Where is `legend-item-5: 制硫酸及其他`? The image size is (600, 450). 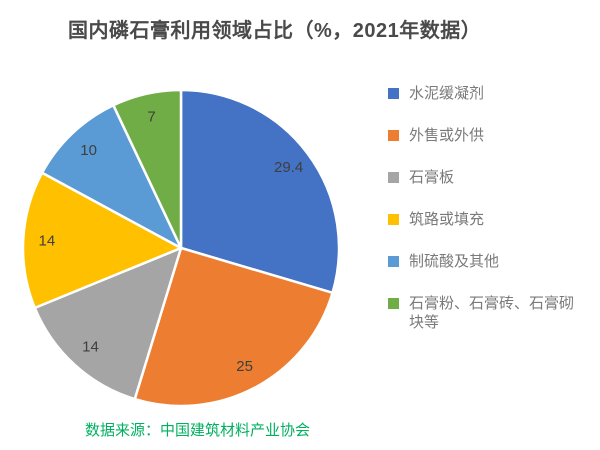
legend-item-5: 制硫酸及其他 is located at coordinates (488, 261).